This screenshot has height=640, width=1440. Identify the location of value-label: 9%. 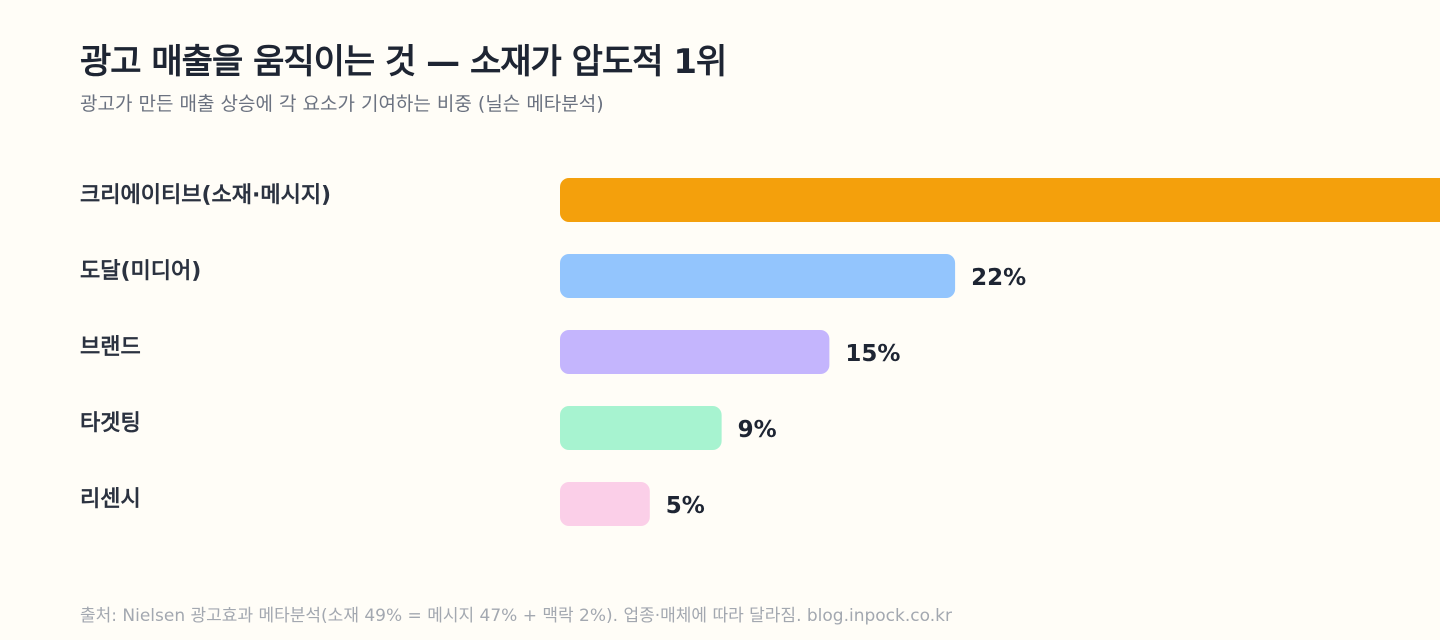
(757, 430).